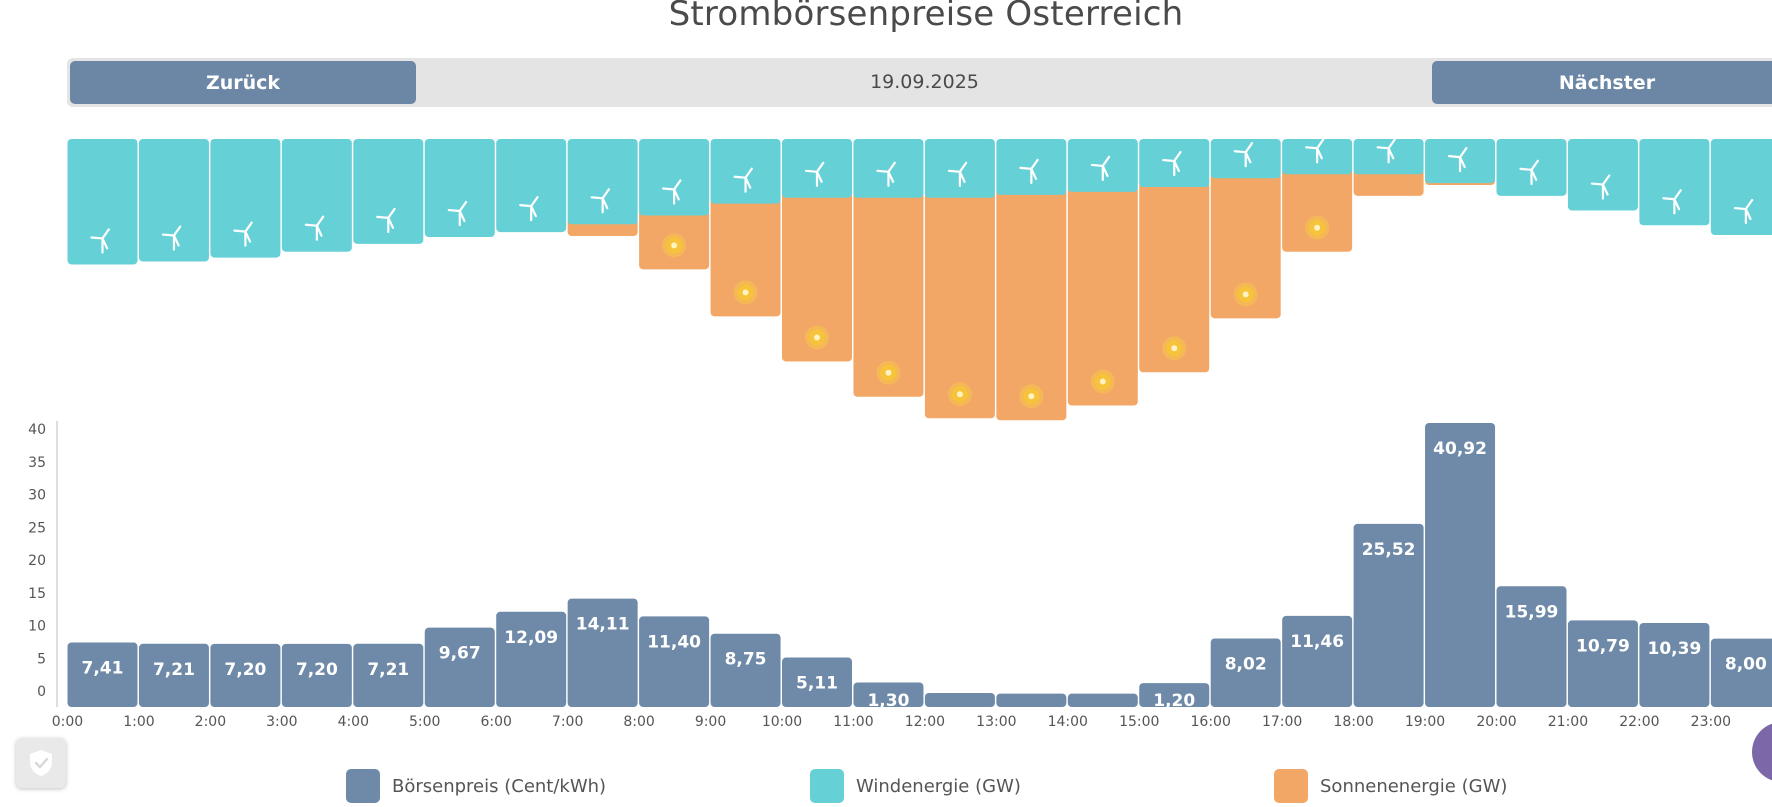  Describe the element at coordinates (746, 660) in the screenshot. I see `price-data-label: 8,75` at that location.